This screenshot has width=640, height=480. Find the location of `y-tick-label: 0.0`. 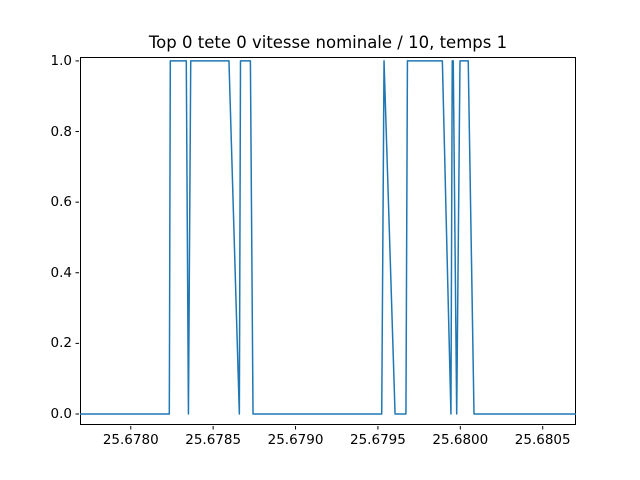

y-tick-label: 0.0 is located at coordinates (61, 413).